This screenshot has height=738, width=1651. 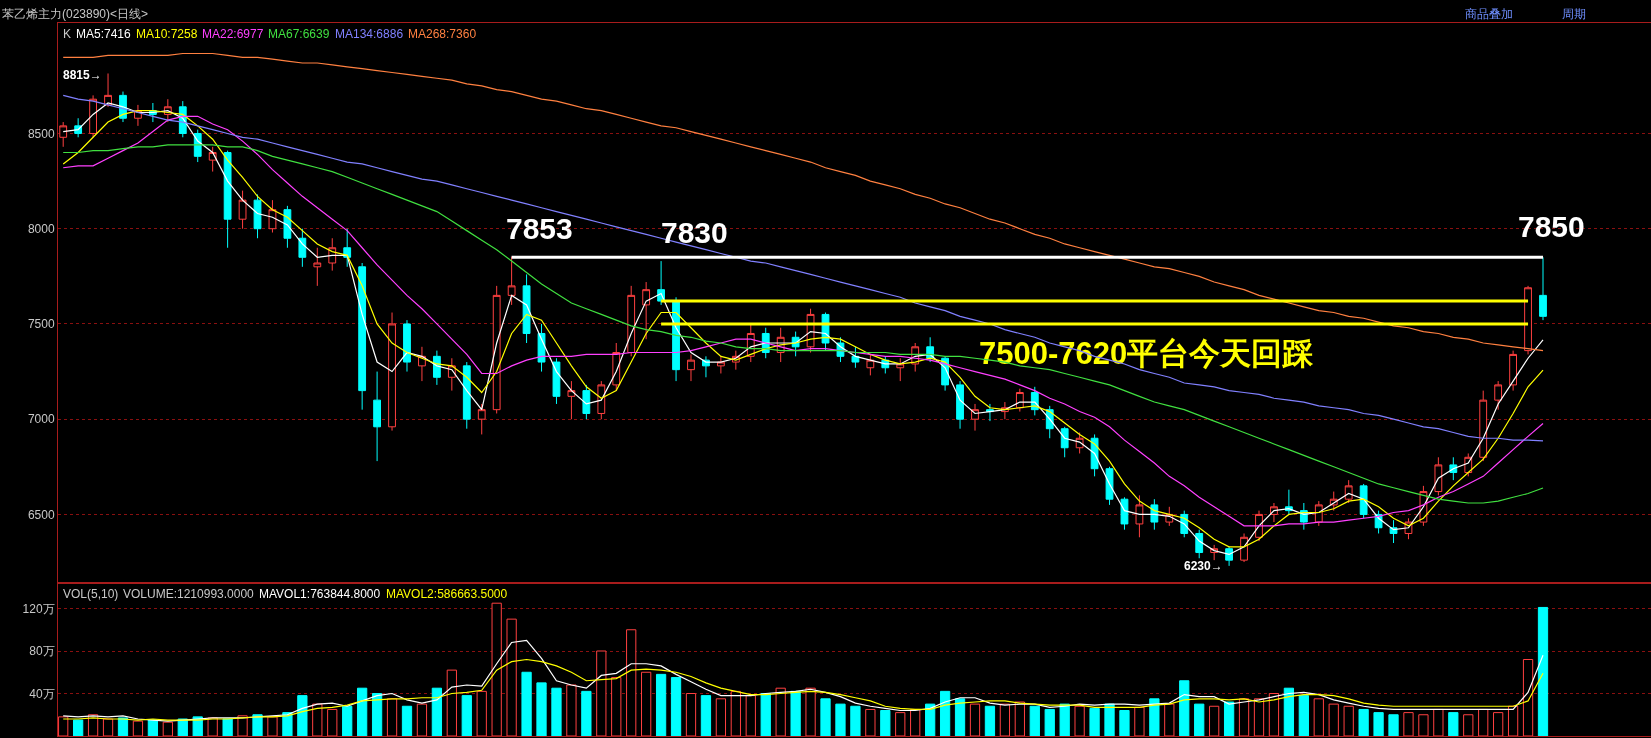 I want to click on y-tick-label: 7000, so click(x=41, y=419).